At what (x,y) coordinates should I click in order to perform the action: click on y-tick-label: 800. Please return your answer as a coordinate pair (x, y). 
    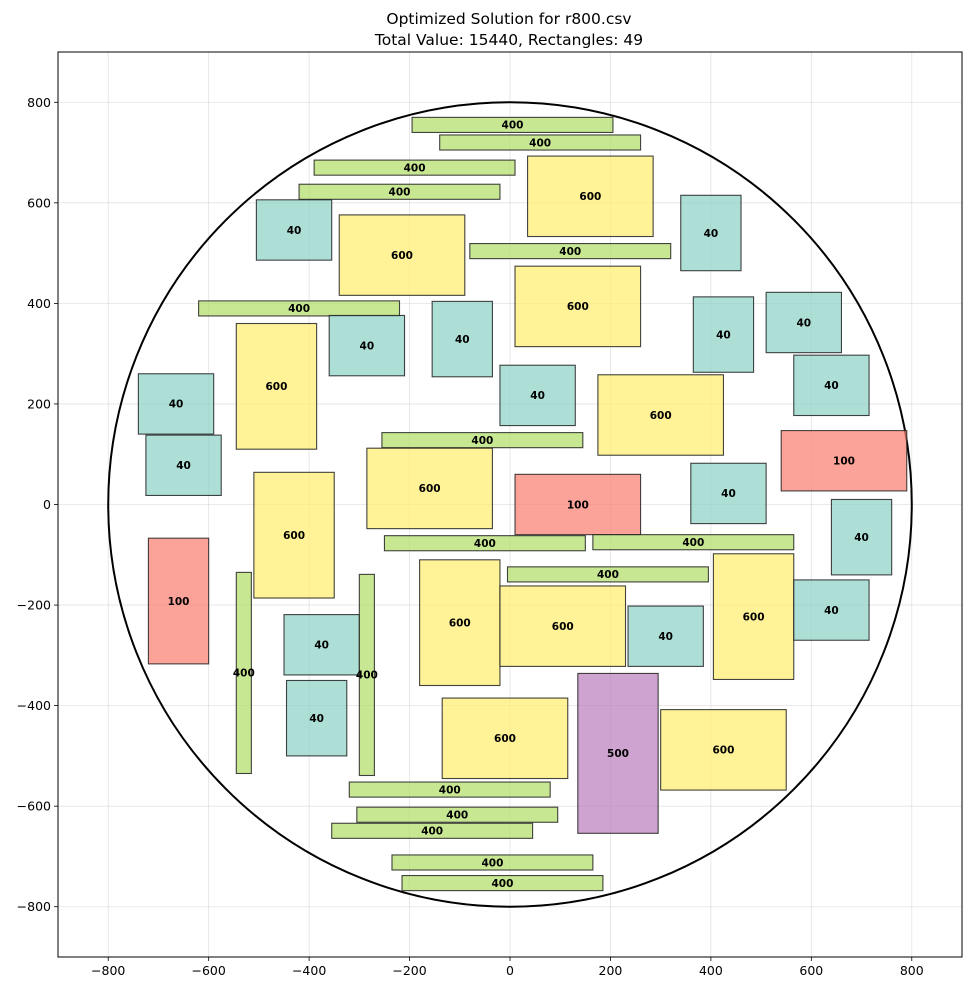
    Looking at the image, I should click on (39, 102).